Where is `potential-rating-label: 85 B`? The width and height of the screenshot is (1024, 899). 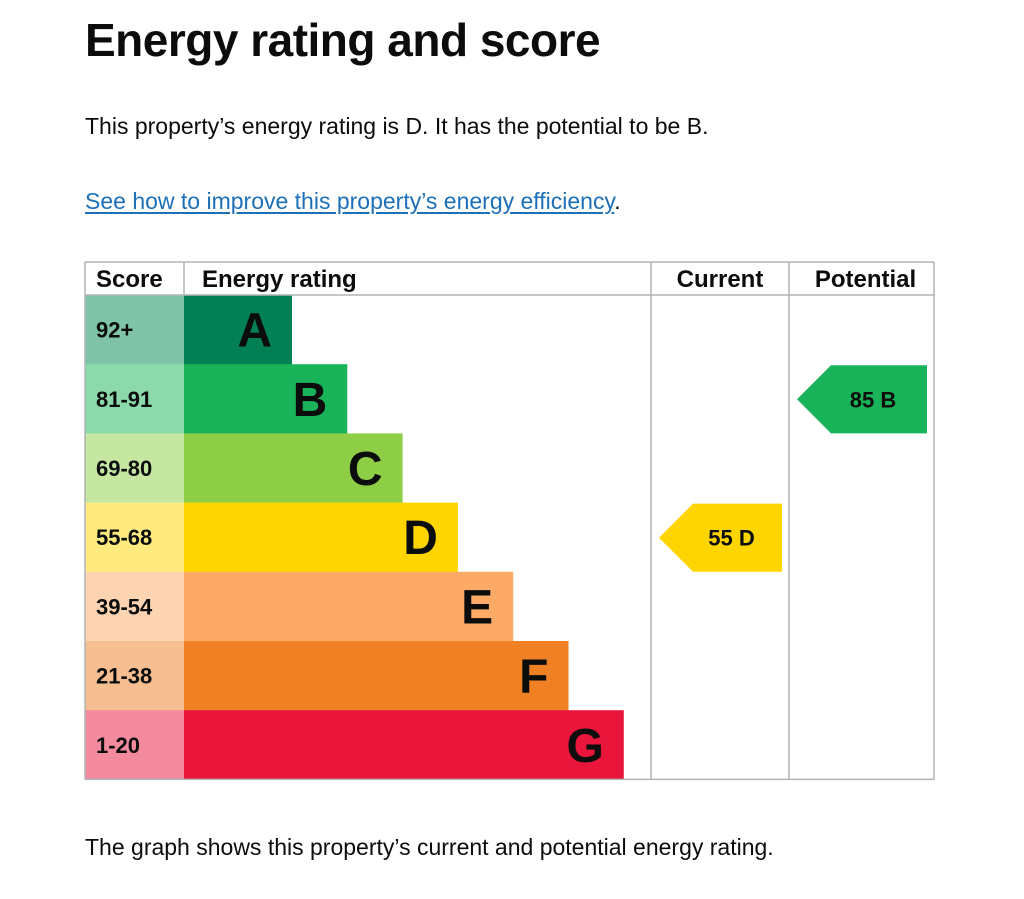
potential-rating-label: 85 B is located at coordinates (873, 399).